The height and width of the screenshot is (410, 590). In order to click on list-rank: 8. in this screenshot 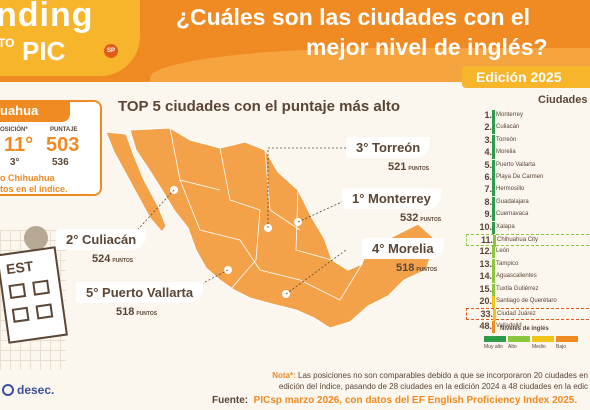, I will do `click(488, 201)`.